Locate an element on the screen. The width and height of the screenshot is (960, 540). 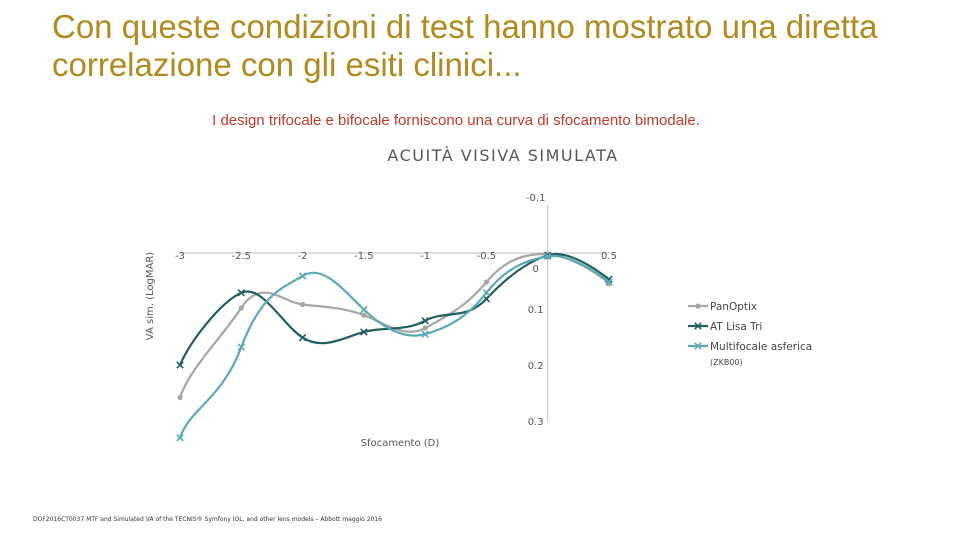
y-axis-label: VA sim. (LogMAR) is located at coordinates (150, 296).